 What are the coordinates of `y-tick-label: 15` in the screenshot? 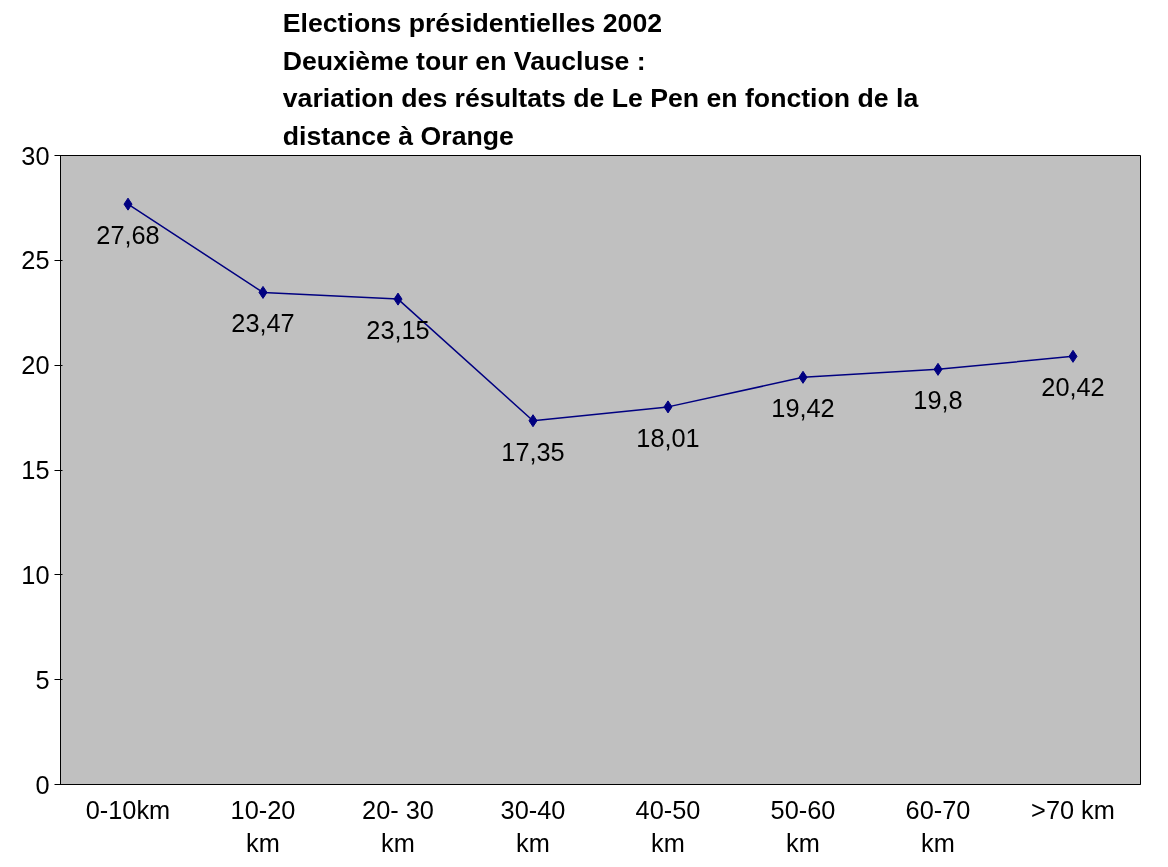 It's located at (35, 470).